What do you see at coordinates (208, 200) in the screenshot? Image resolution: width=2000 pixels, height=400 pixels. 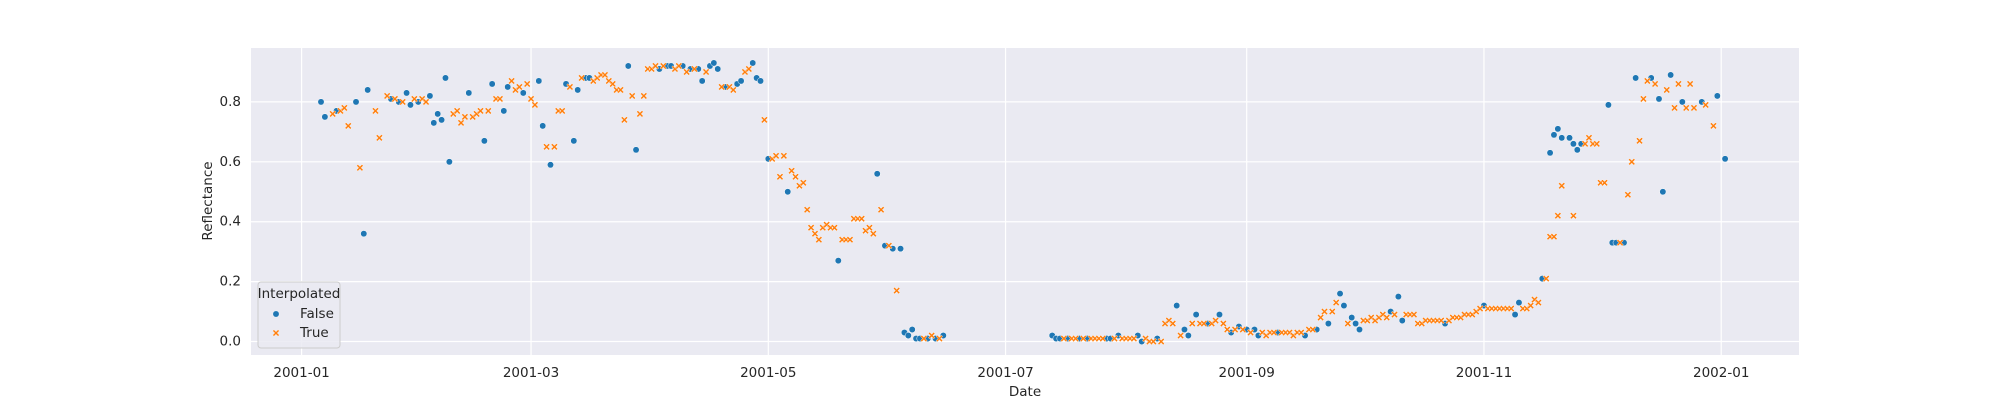 I see `y-axis-label: Reflectance` at bounding box center [208, 200].